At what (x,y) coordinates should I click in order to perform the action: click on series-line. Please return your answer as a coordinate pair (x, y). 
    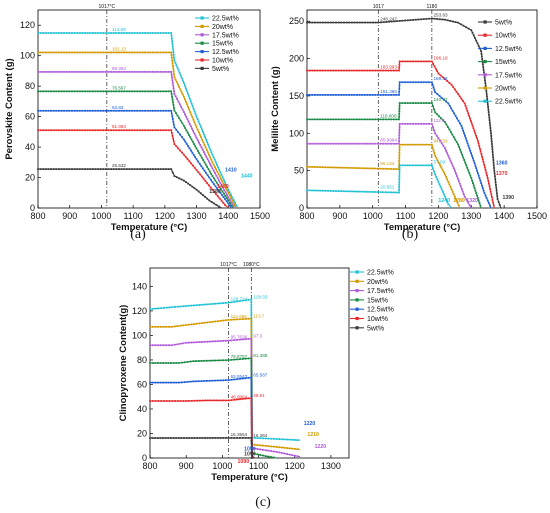
    Looking at the image, I should click on (136, 149).